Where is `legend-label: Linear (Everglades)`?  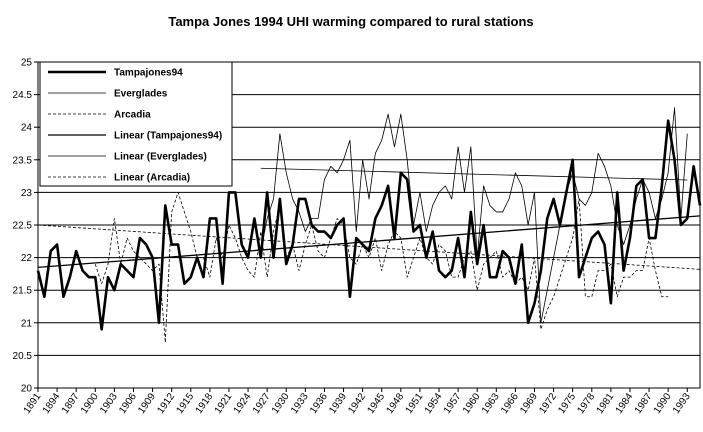
legend-label: Linear (Everglades) is located at coordinates (160, 157).